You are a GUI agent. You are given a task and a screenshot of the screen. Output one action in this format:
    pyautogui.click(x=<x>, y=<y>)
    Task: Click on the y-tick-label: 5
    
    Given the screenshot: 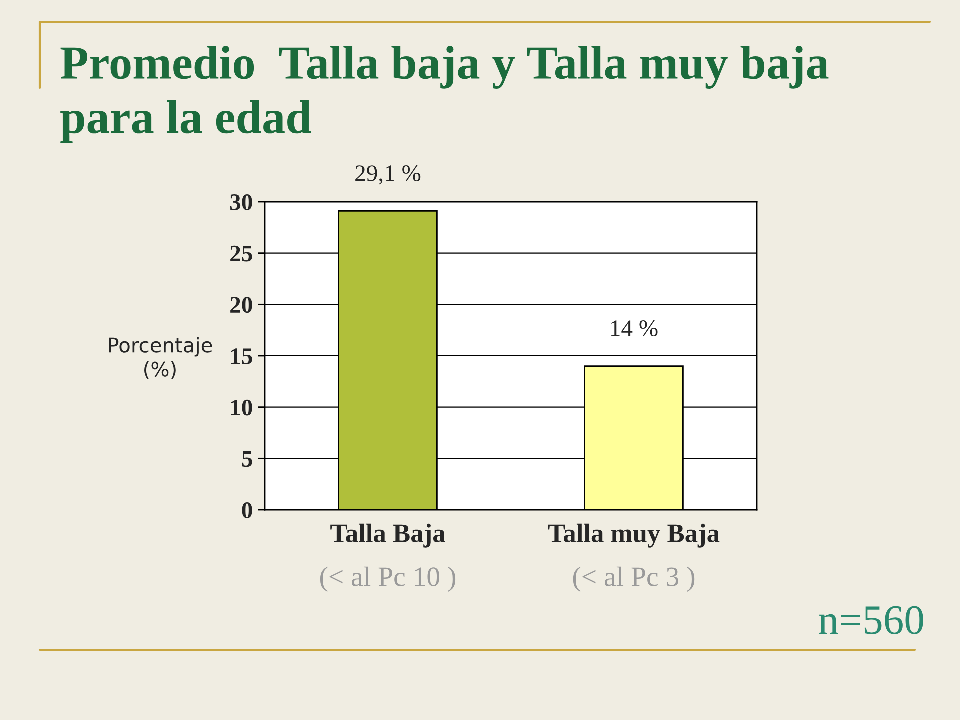 What is the action you would take?
    pyautogui.click(x=247, y=459)
    